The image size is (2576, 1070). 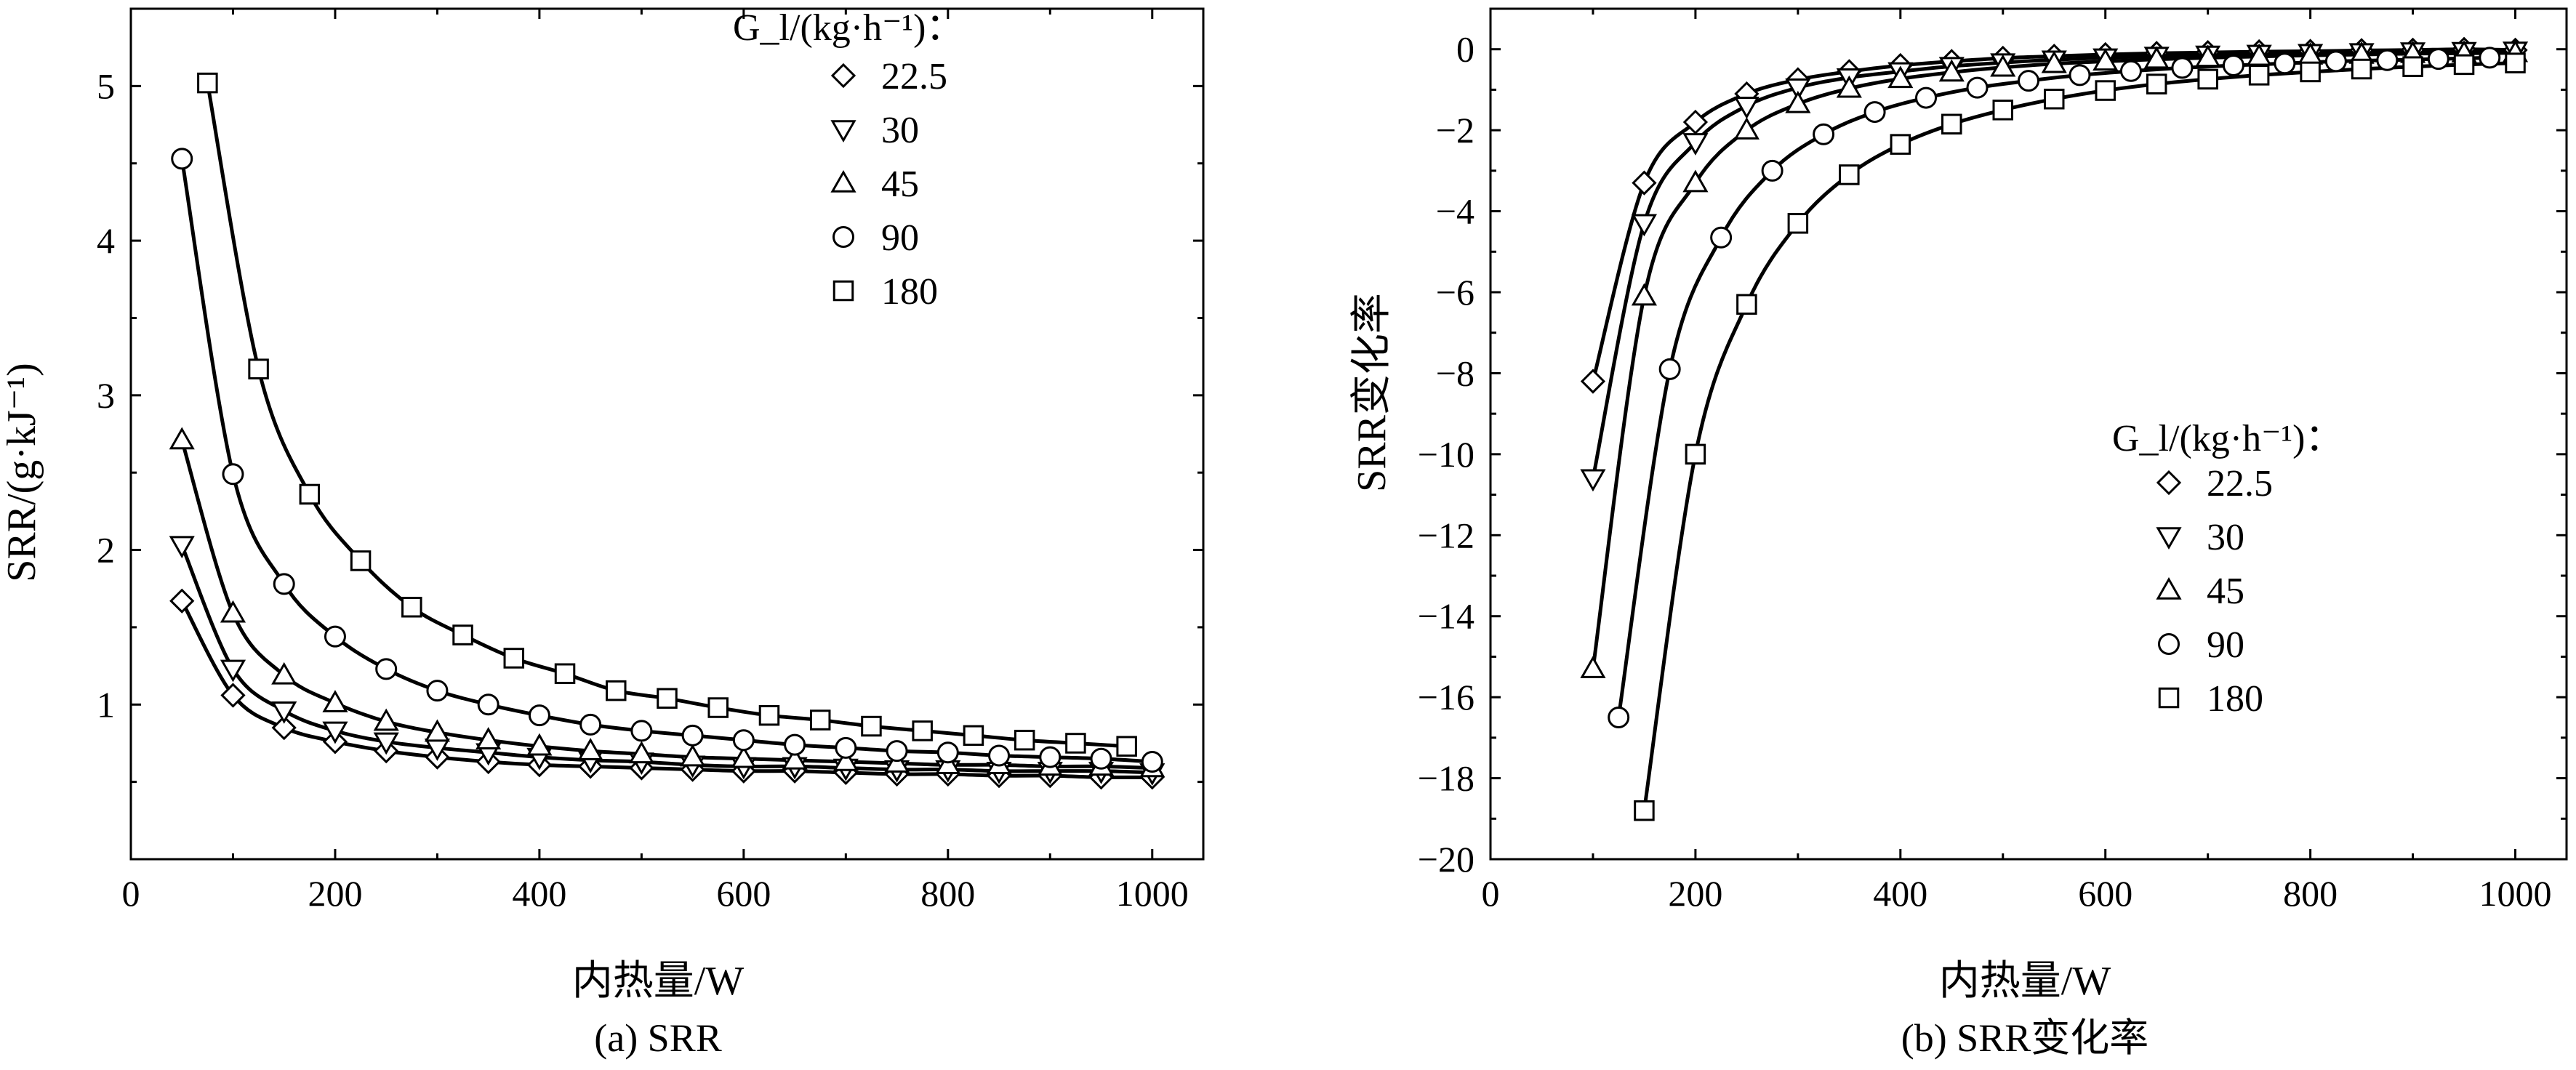 What do you see at coordinates (1455, 211) in the screenshot?
I see `y-tick-label: −4` at bounding box center [1455, 211].